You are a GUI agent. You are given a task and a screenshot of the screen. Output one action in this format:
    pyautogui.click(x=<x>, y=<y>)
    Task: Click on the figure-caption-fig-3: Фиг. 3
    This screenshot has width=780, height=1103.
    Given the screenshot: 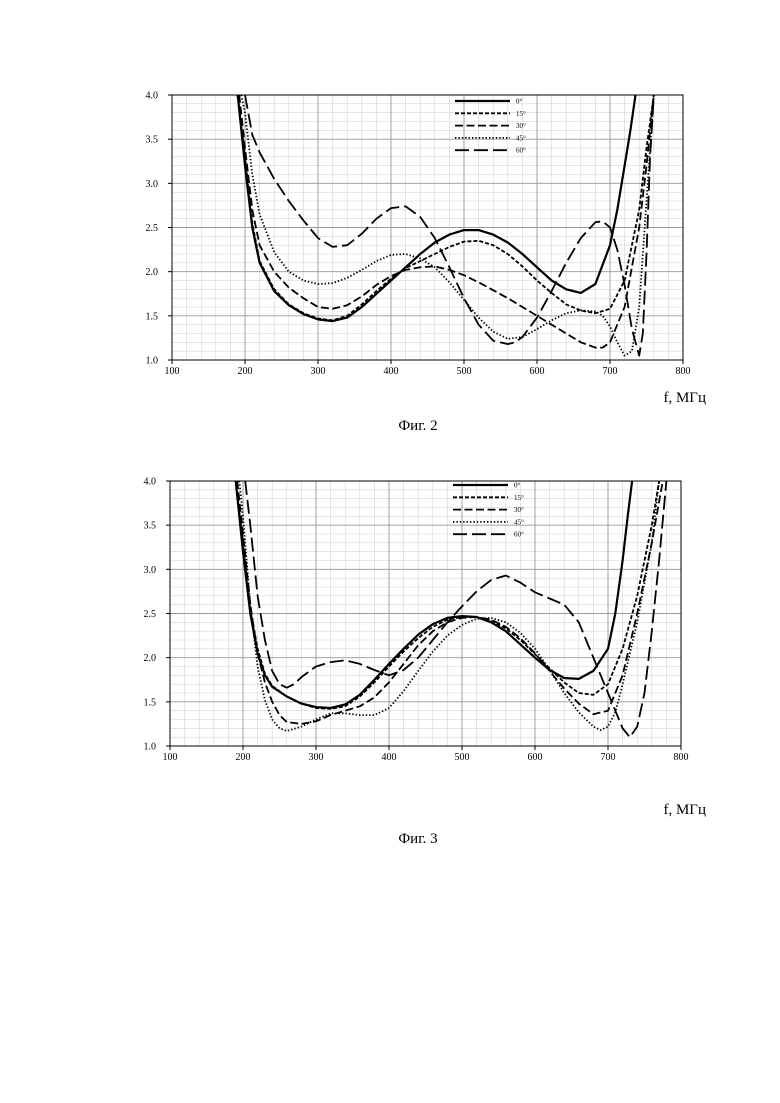 What is the action you would take?
    pyautogui.click(x=417, y=839)
    